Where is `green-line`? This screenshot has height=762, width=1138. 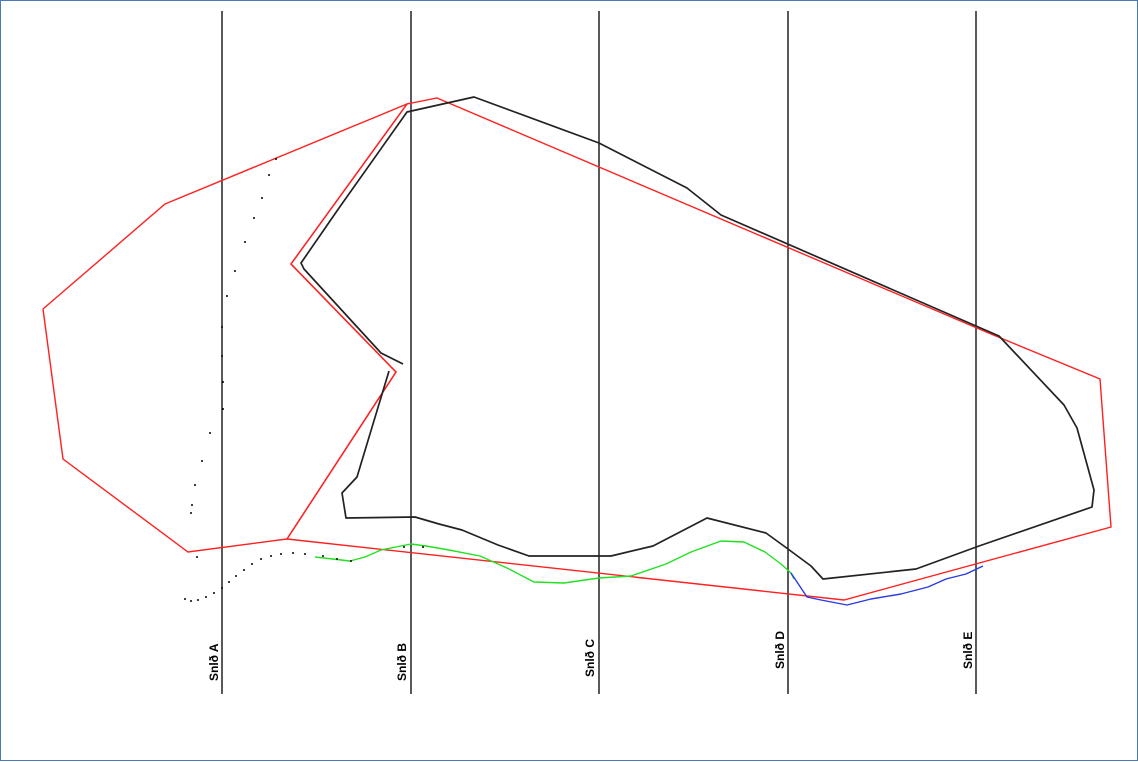
green-line is located at coordinates (554, 562).